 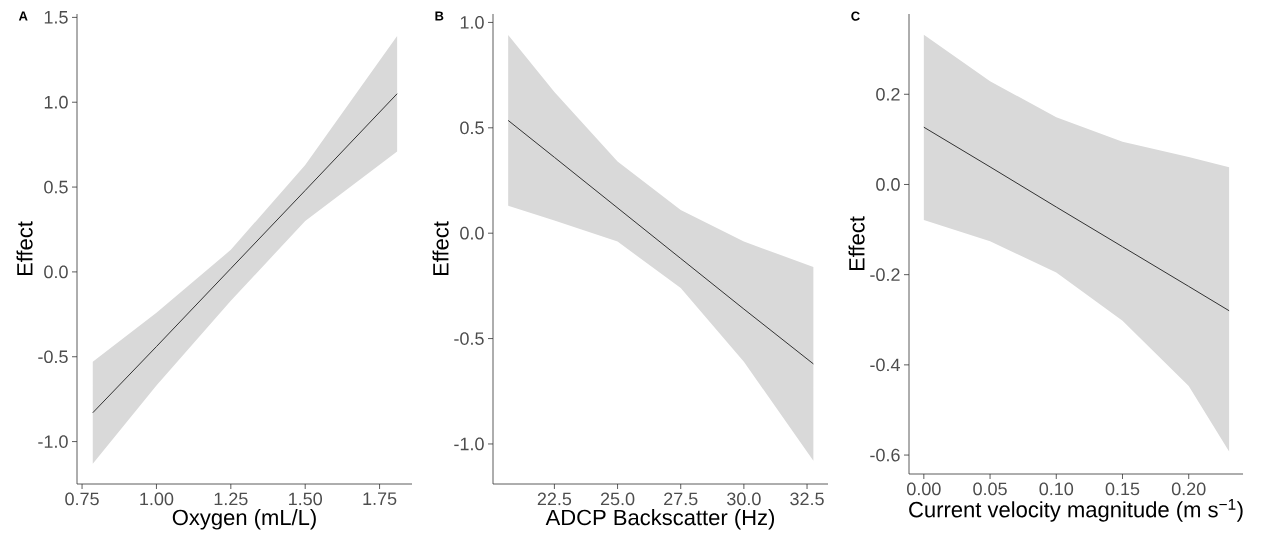 I want to click on chart-title: A, so click(x=23, y=16).